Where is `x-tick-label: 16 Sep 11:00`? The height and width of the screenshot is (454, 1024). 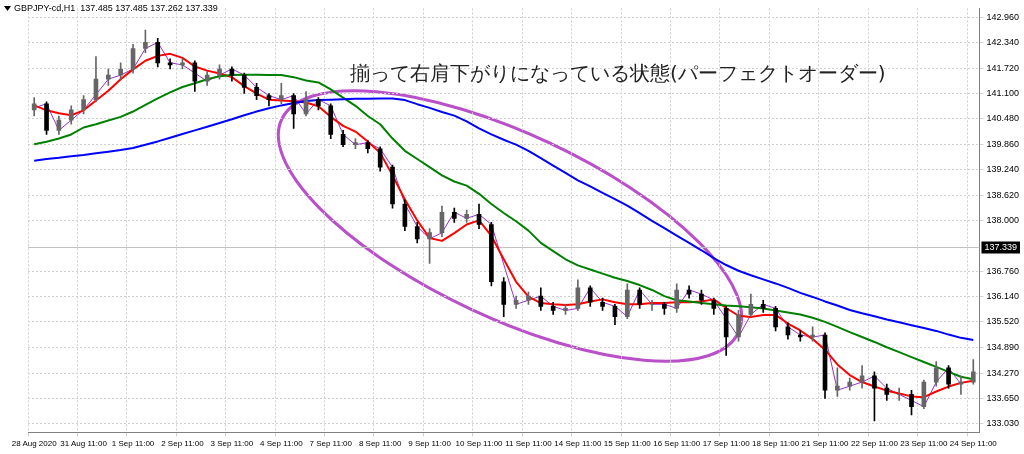
x-tick-label: 16 Sep 11:00 is located at coordinates (677, 444).